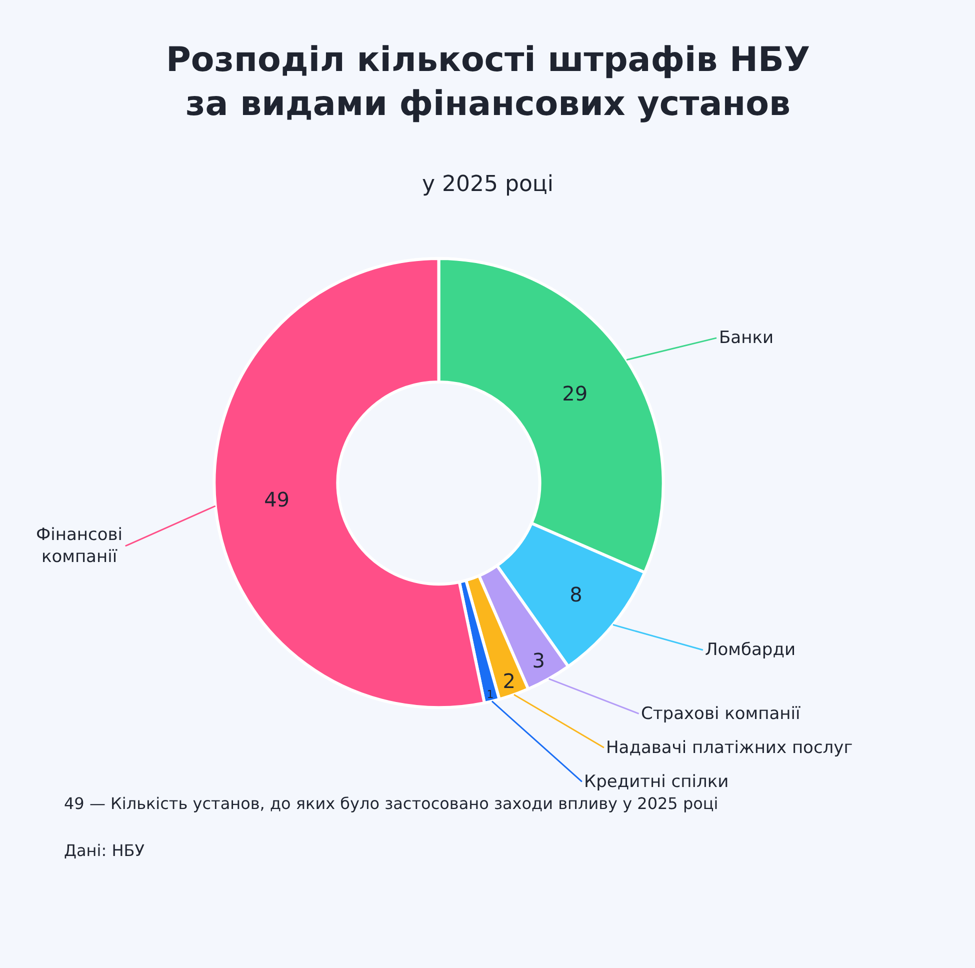 Image resolution: width=975 pixels, height=968 pixels. Describe the element at coordinates (750, 650) in the screenshot. I see `slice-label: Ломбарди` at that location.